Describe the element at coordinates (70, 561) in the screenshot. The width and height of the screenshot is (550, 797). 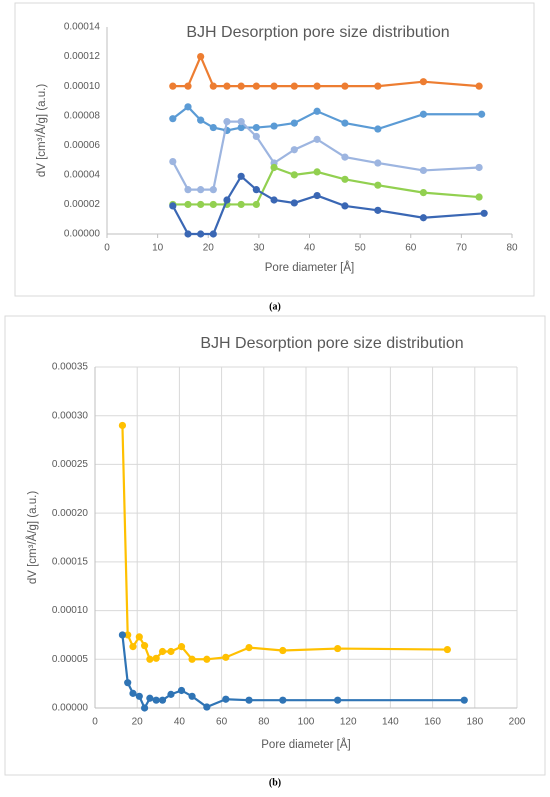
I see `y-tick-label: 0.00015` at that location.